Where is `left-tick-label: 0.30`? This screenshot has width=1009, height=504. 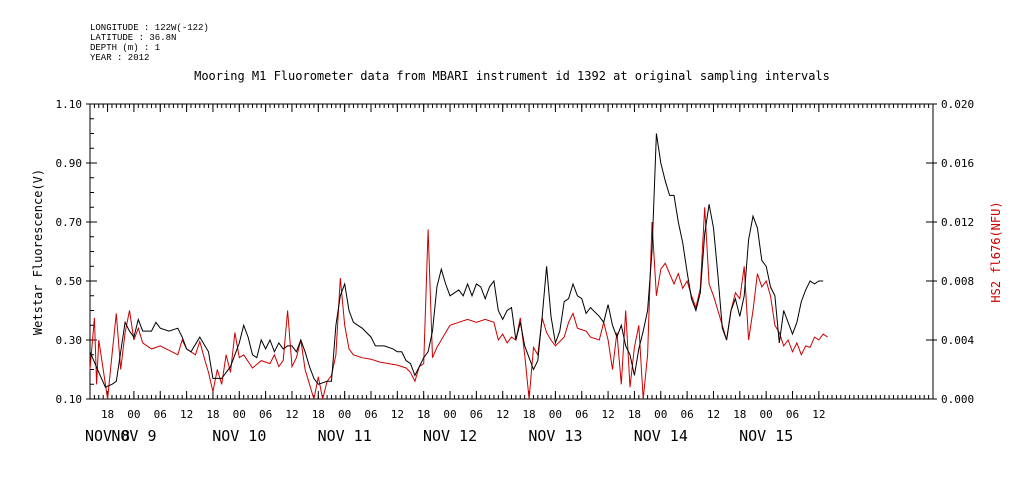
left-tick-label: 0.30 is located at coordinates (69, 340).